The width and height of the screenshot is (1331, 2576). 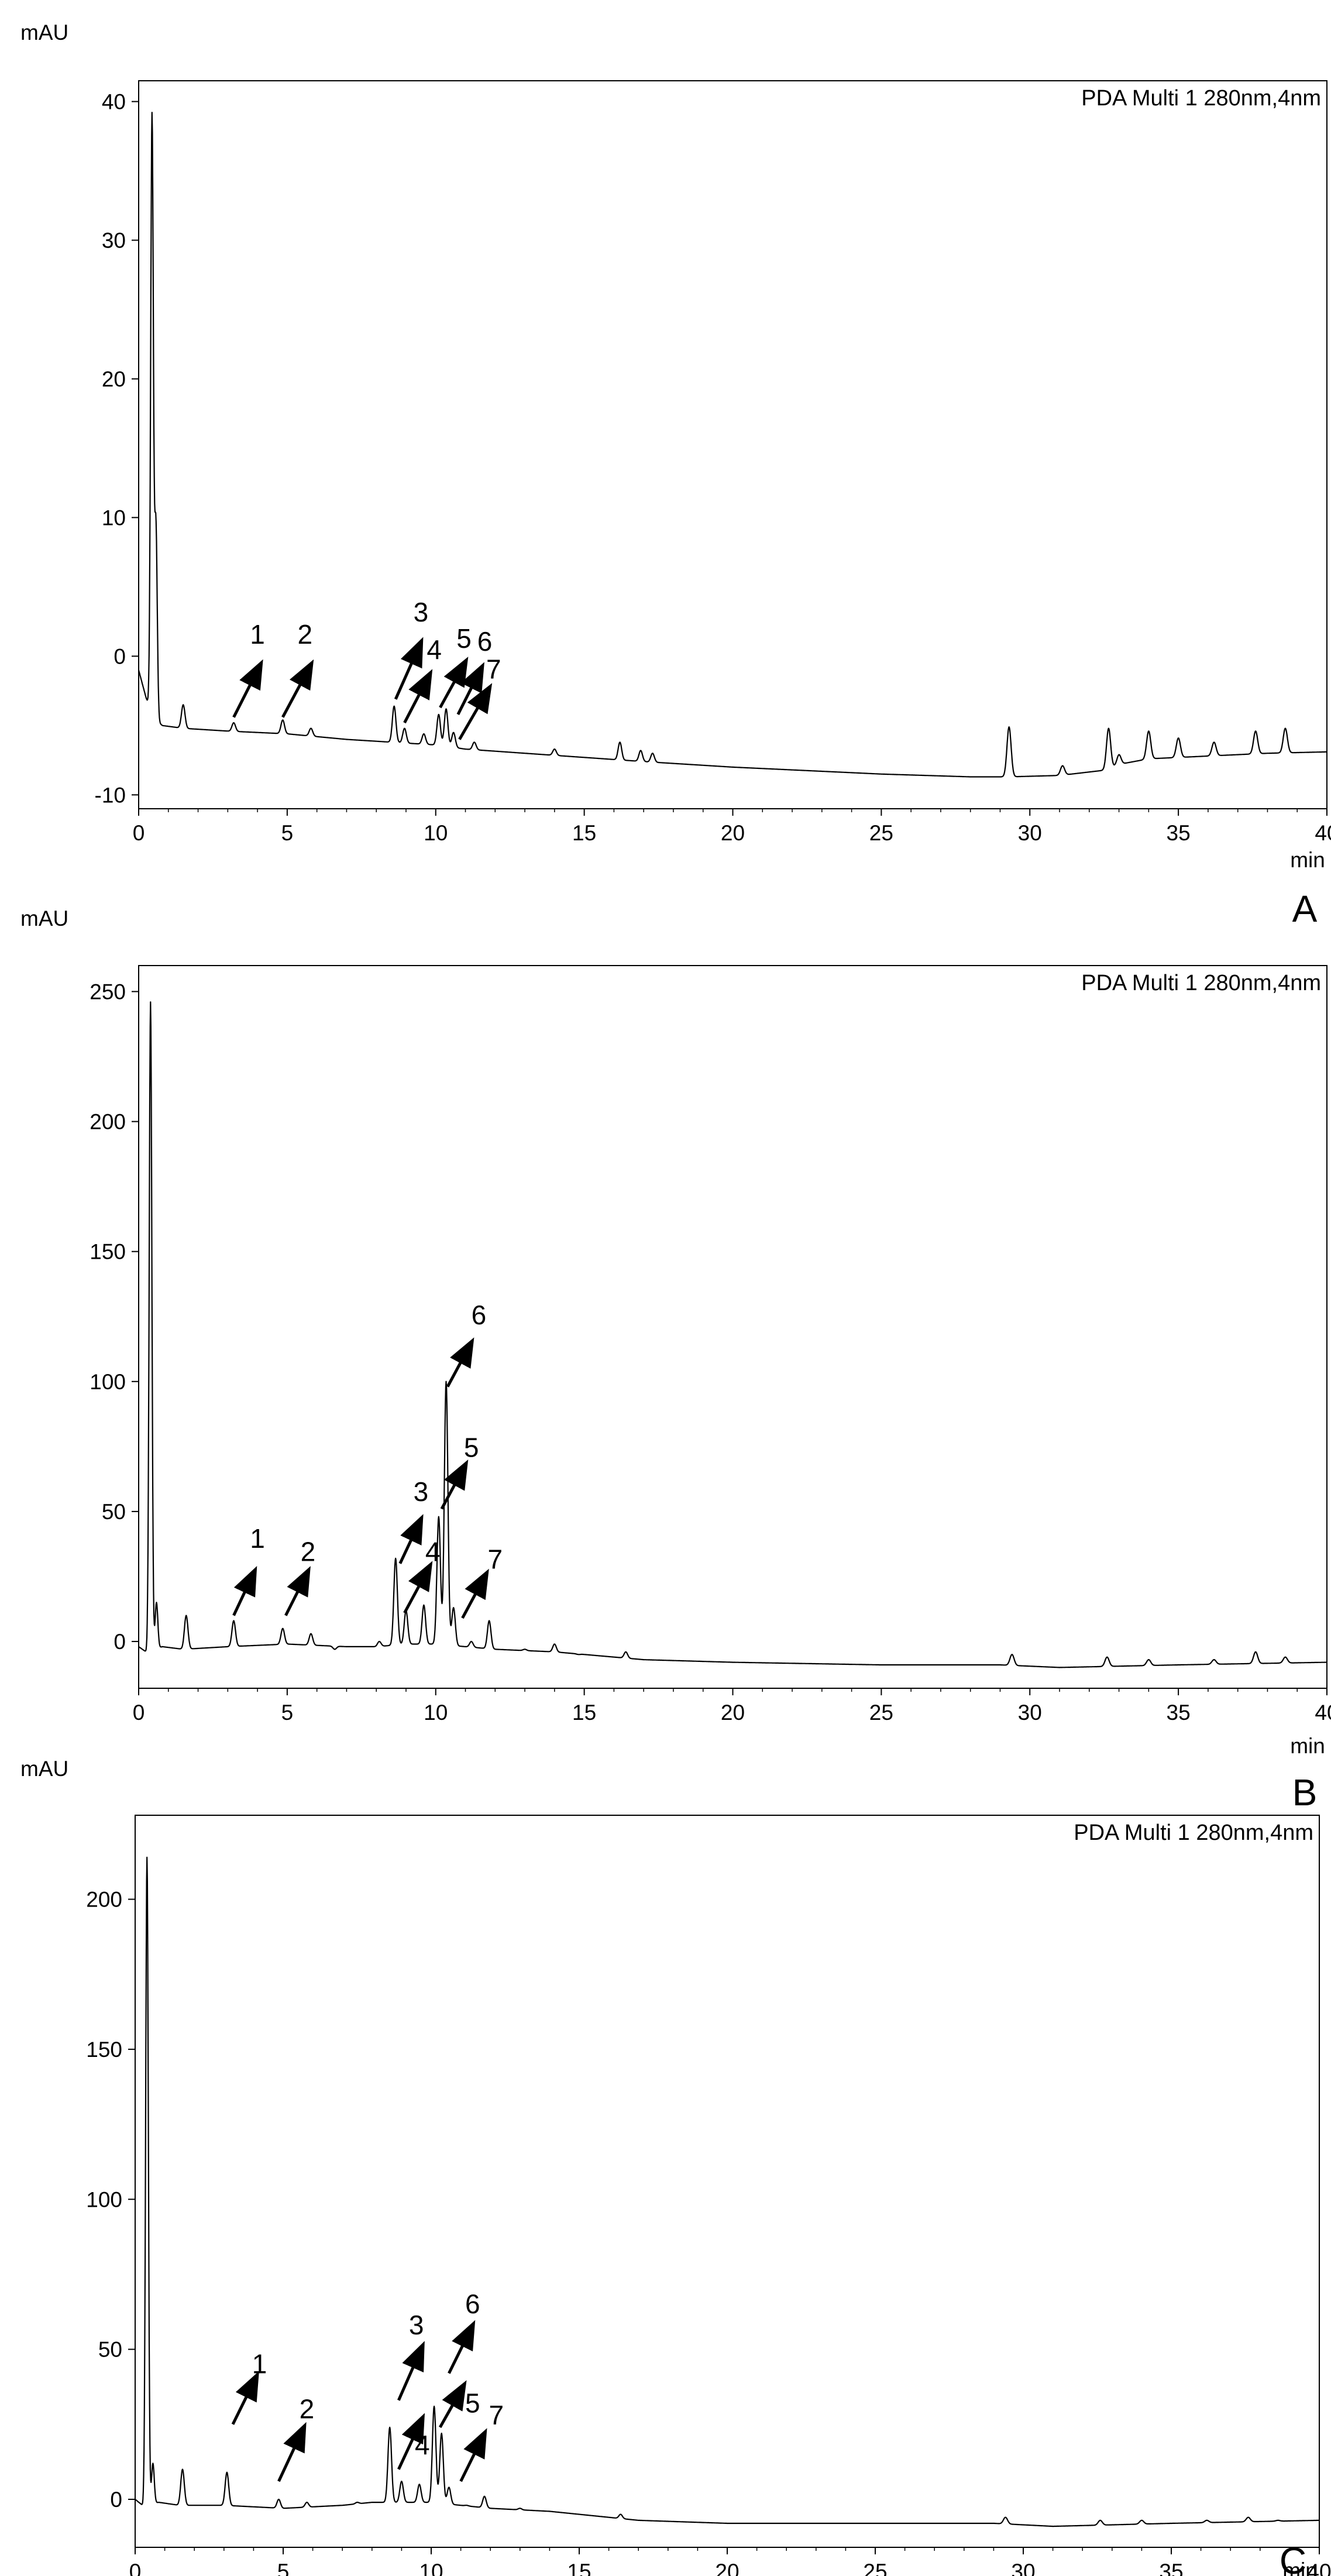 What do you see at coordinates (1305, 909) in the screenshot?
I see `panel-letter: A` at bounding box center [1305, 909].